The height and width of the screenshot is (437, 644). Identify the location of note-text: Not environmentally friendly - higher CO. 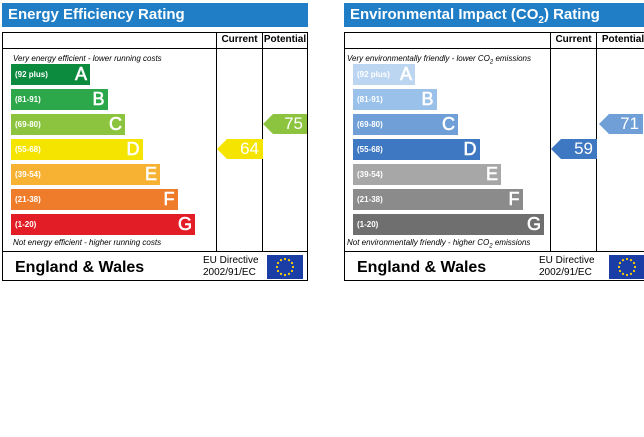
(418, 242).